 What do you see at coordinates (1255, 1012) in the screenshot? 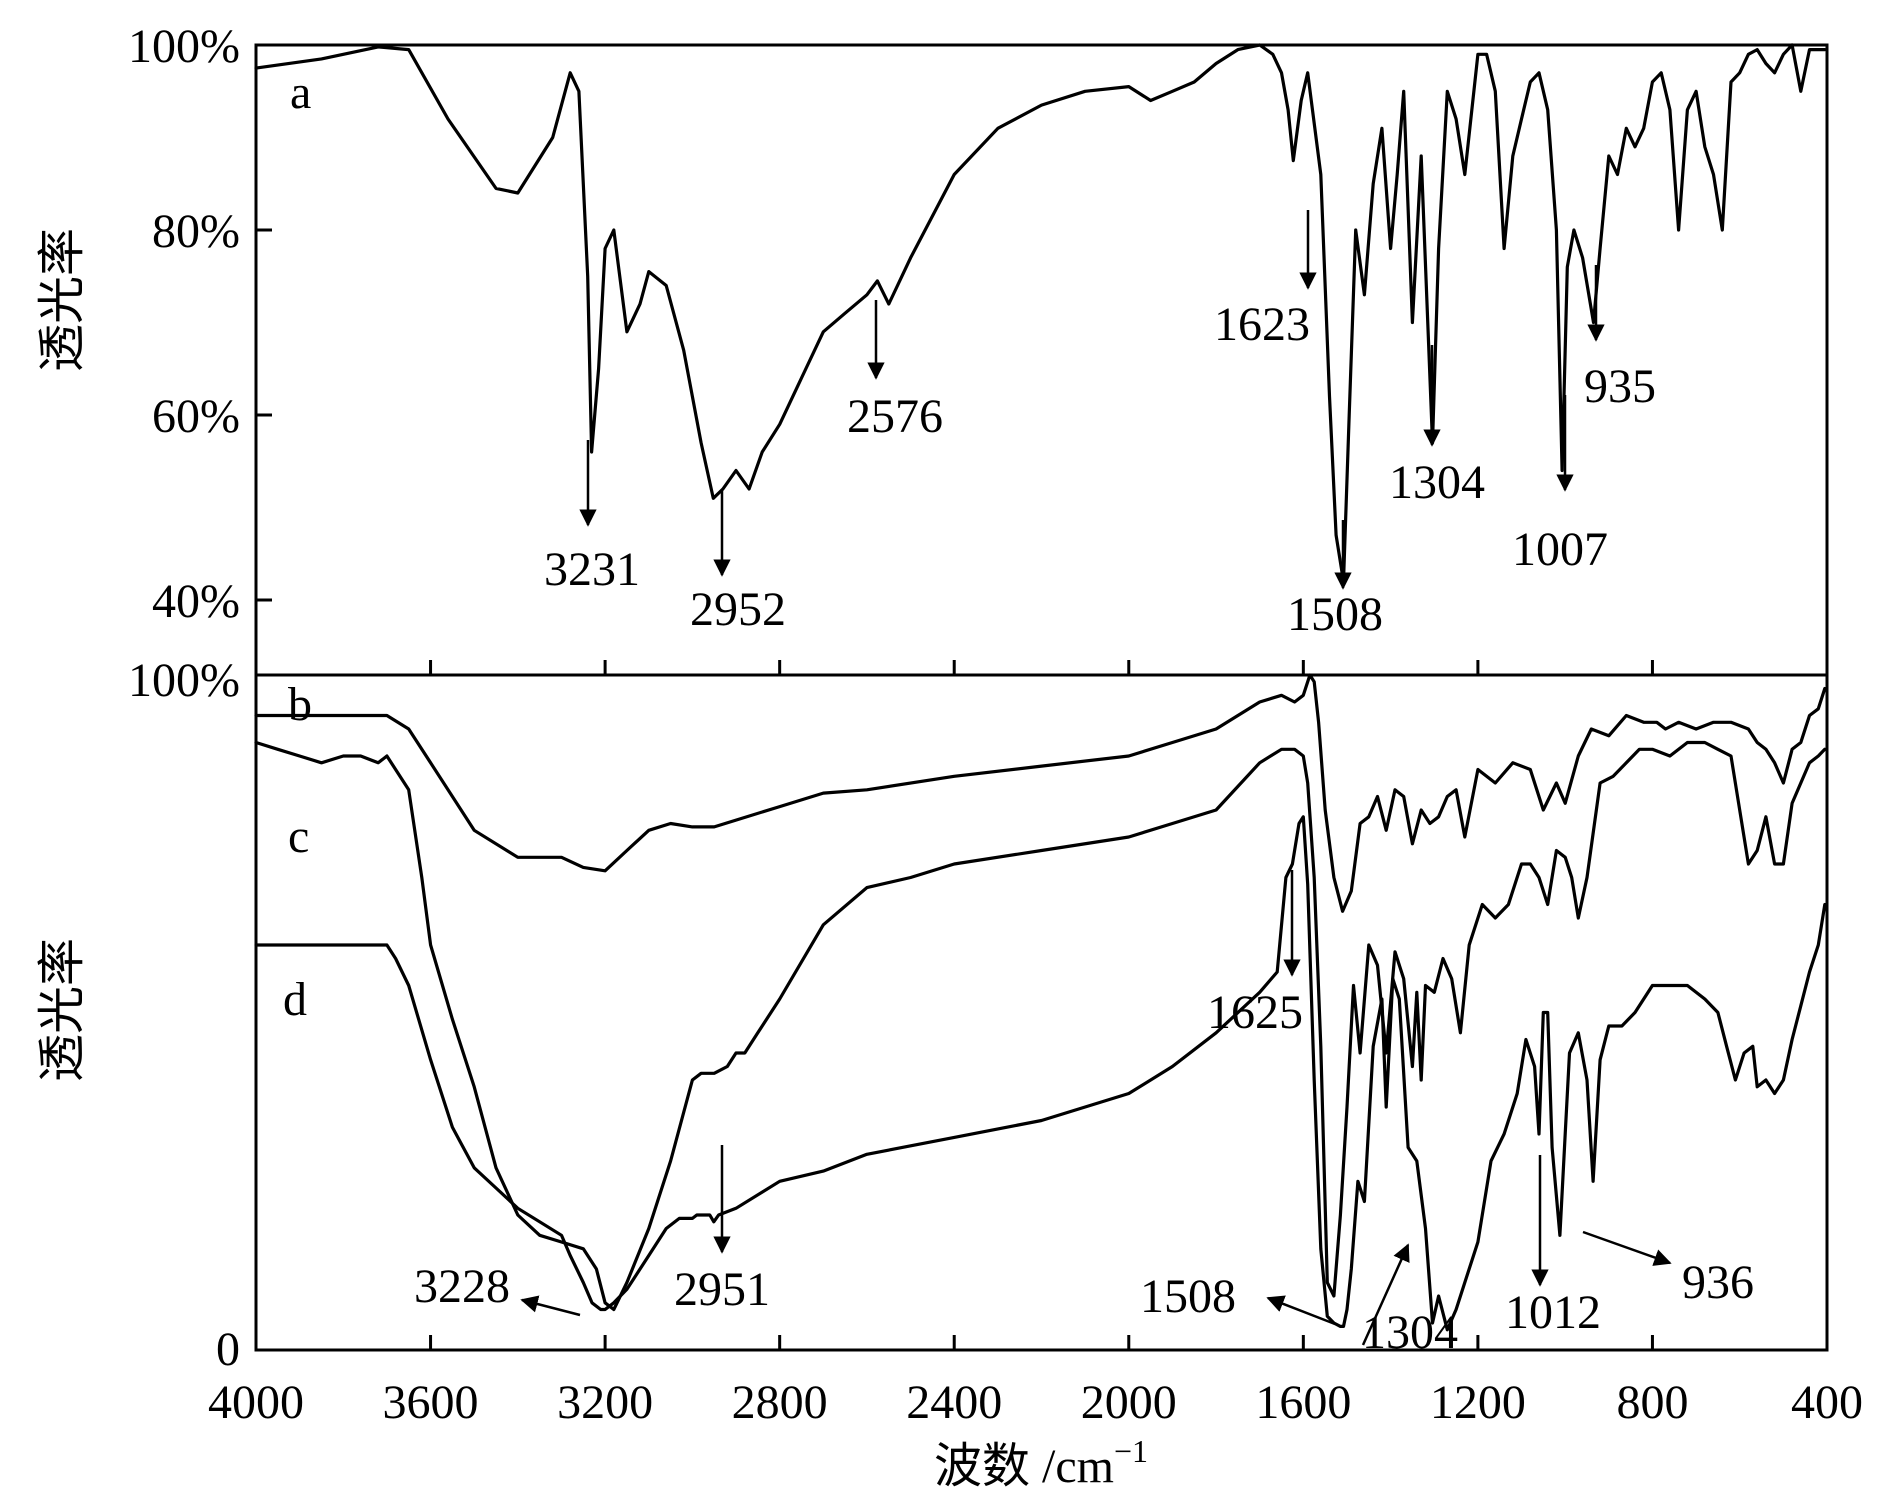
I see `peak-label-1625: 1625` at bounding box center [1255, 1012].